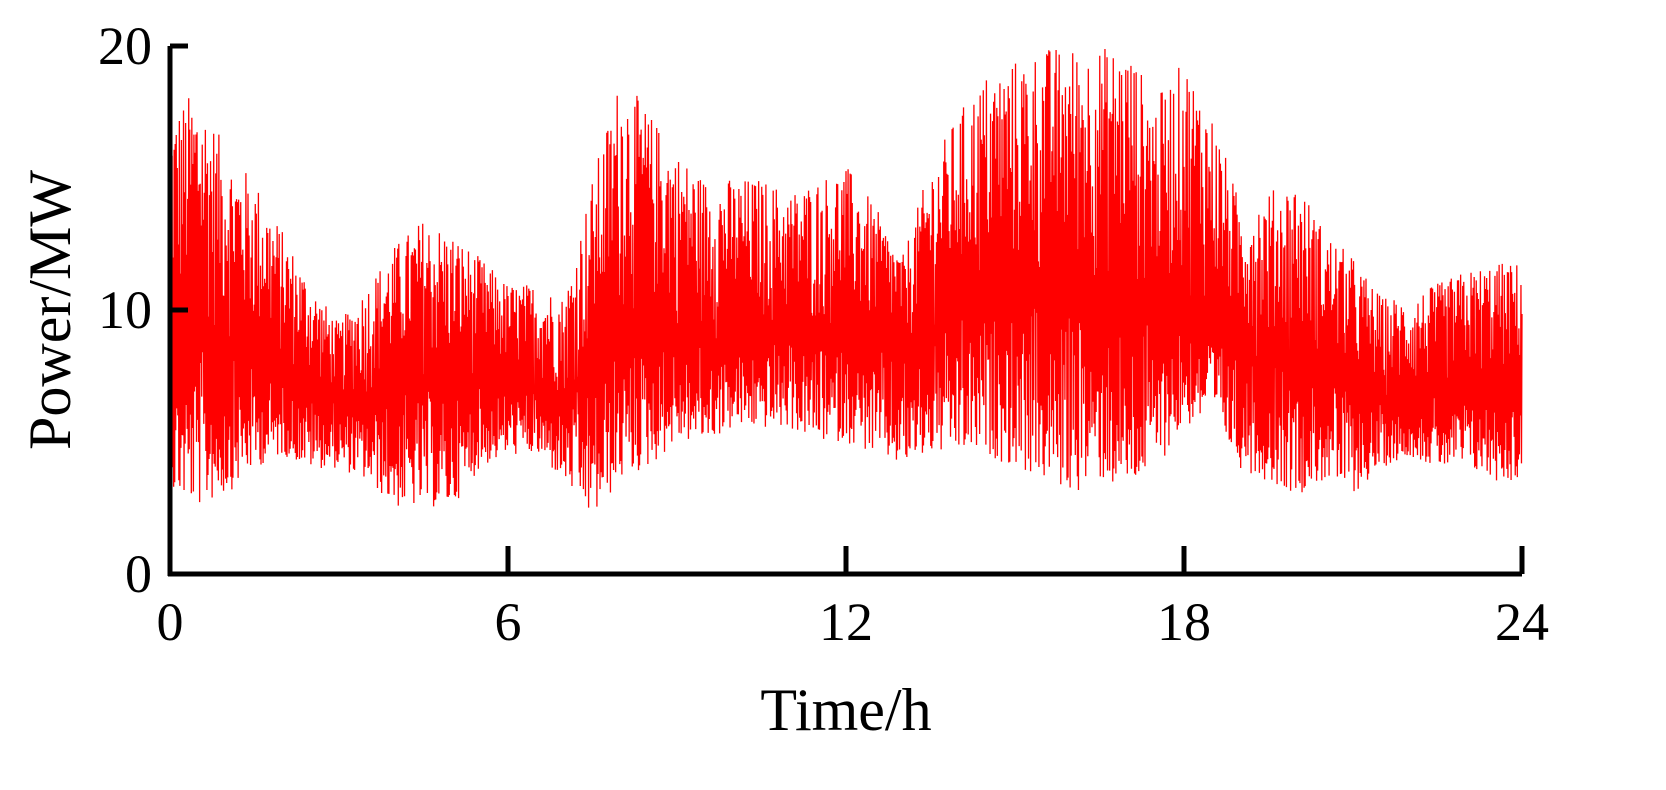  What do you see at coordinates (125, 310) in the screenshot?
I see `y-tick-label: 10` at bounding box center [125, 310].